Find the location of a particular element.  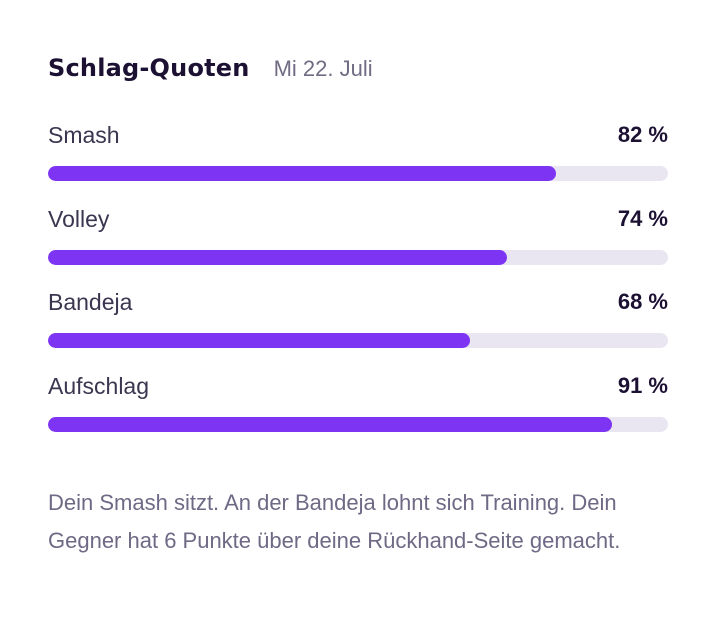

shot-rate-row-bandeja: Bandeja 68 % is located at coordinates (358, 331).